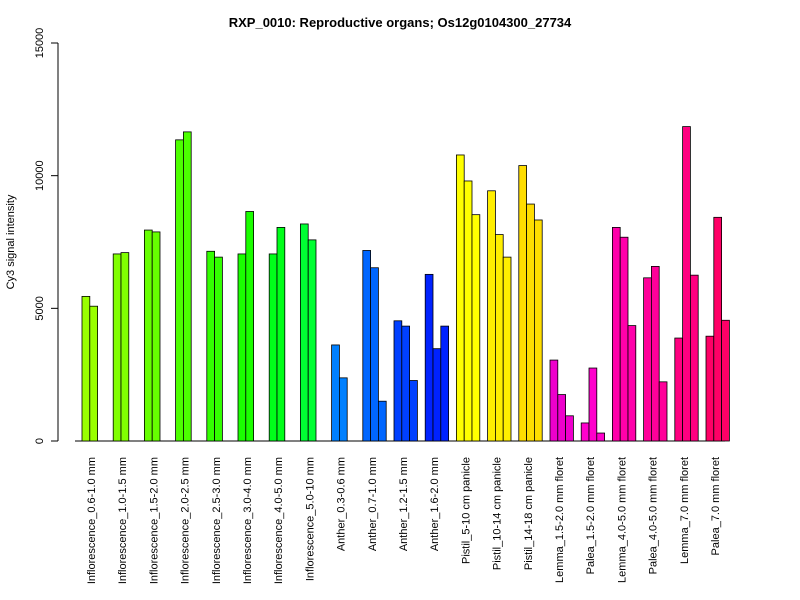  I want to click on x-tick-label: Pistil_5-10 cm panicle, so click(466, 510).